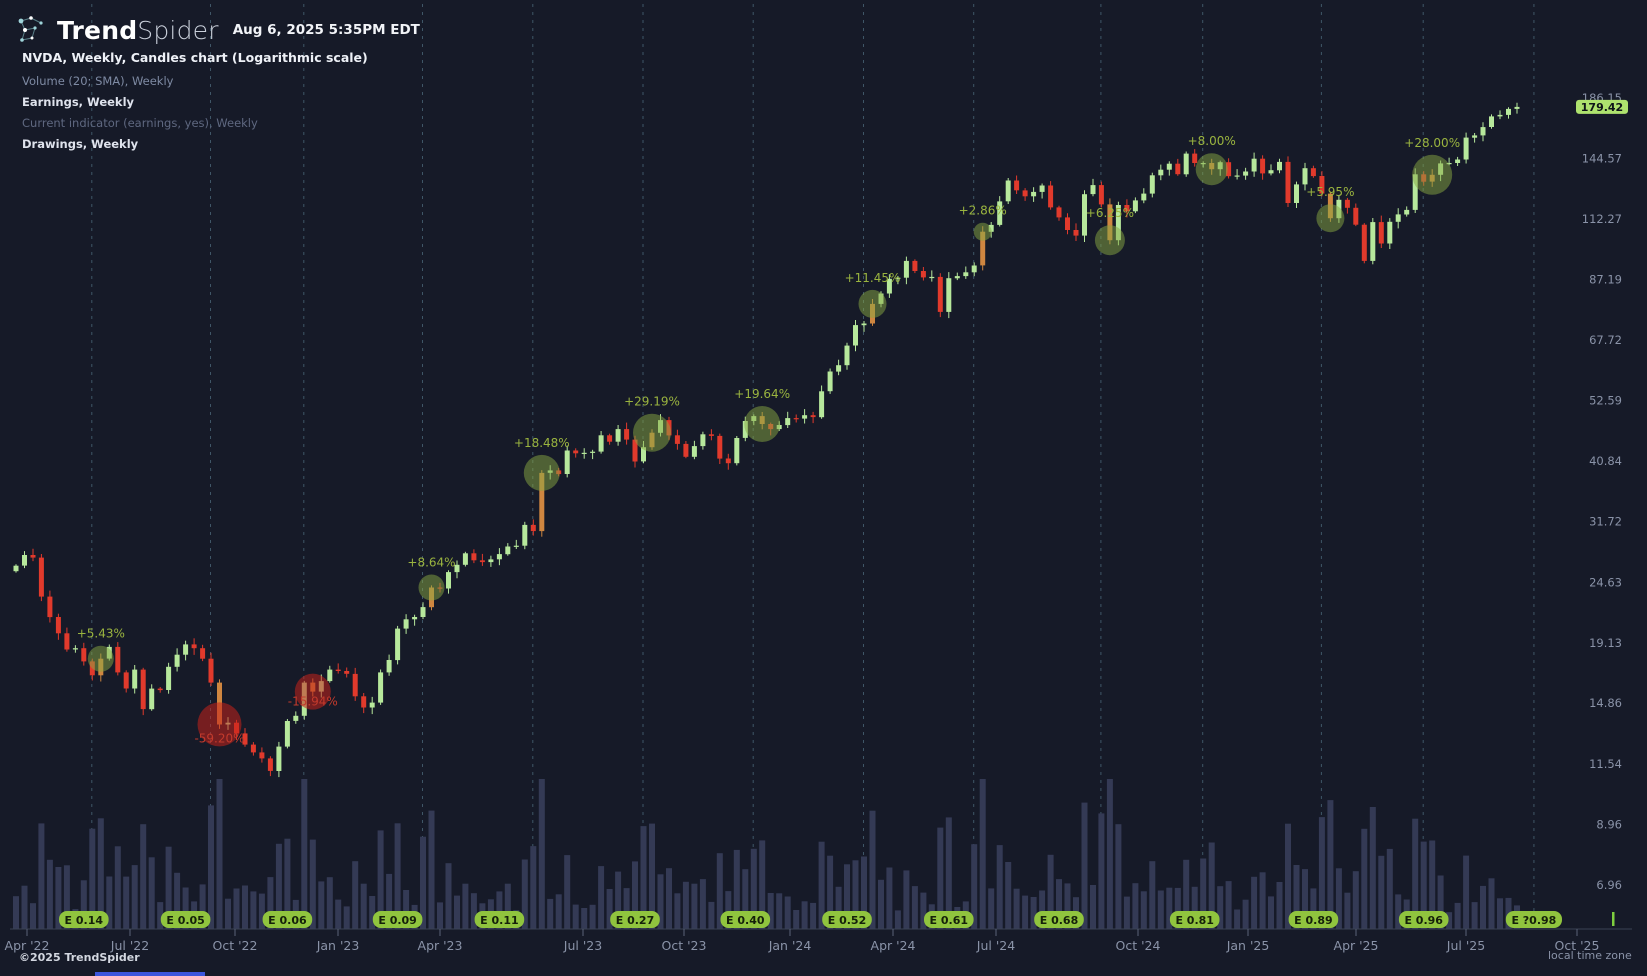  What do you see at coordinates (80, 144) in the screenshot?
I see `legend-drawings: Drawings, Weekly` at bounding box center [80, 144].